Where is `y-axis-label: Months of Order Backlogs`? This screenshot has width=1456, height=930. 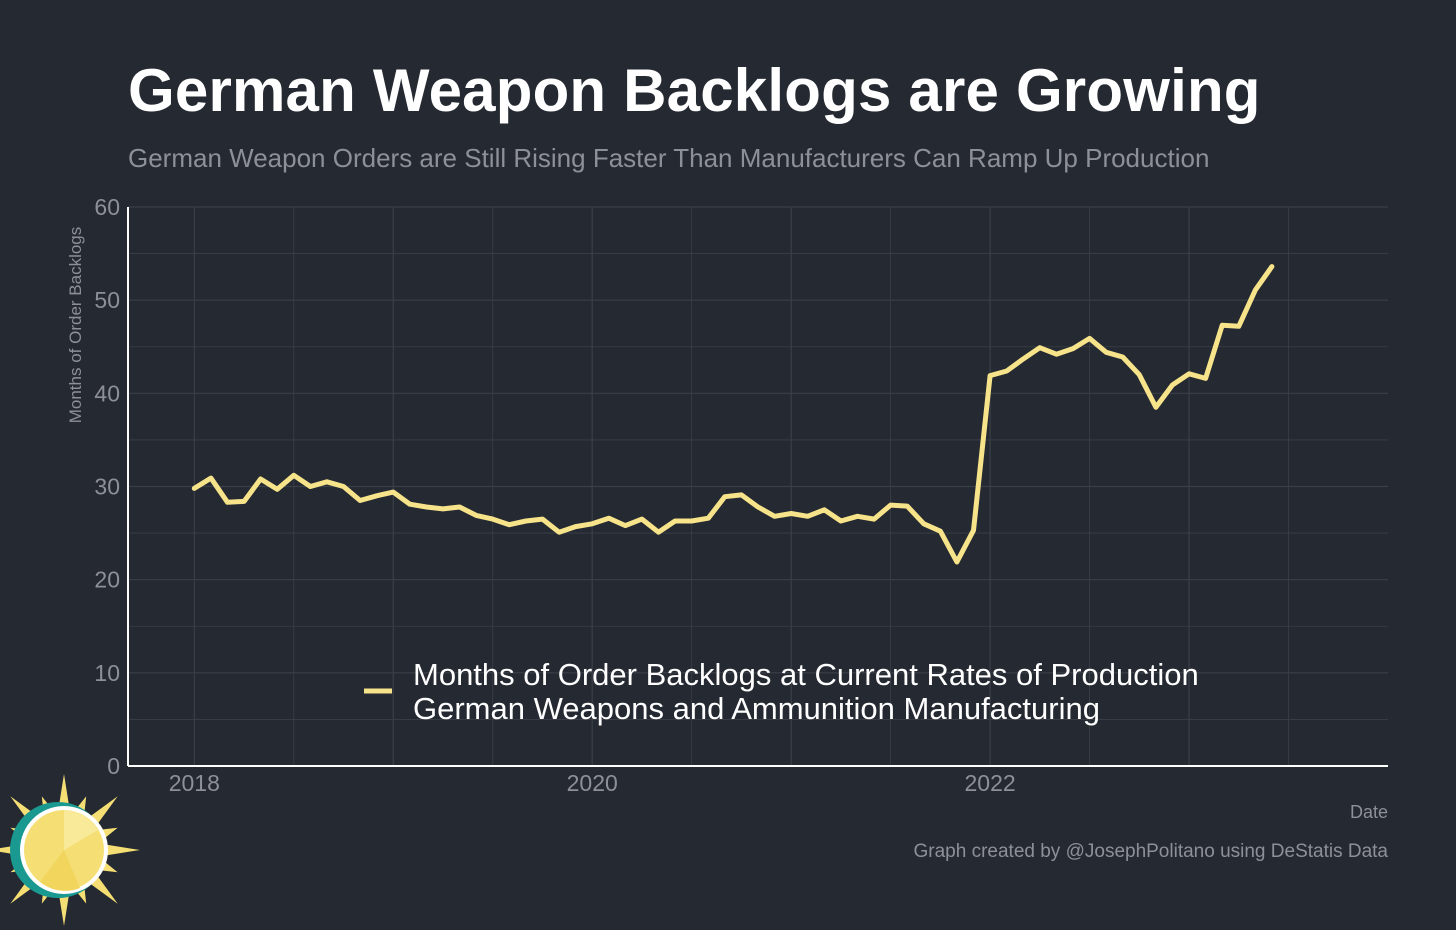
y-axis-label: Months of Order Backlogs is located at coordinates (75, 325).